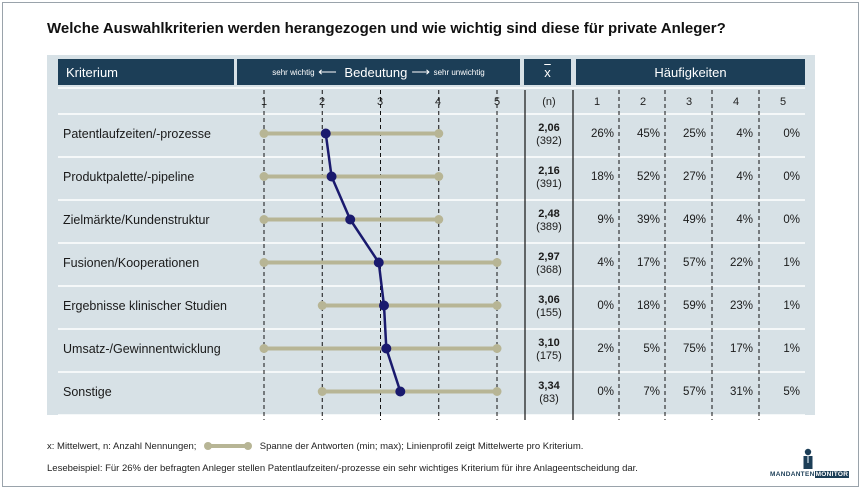  What do you see at coordinates (549, 140) in the screenshot?
I see `n-value: (392)` at bounding box center [549, 140].